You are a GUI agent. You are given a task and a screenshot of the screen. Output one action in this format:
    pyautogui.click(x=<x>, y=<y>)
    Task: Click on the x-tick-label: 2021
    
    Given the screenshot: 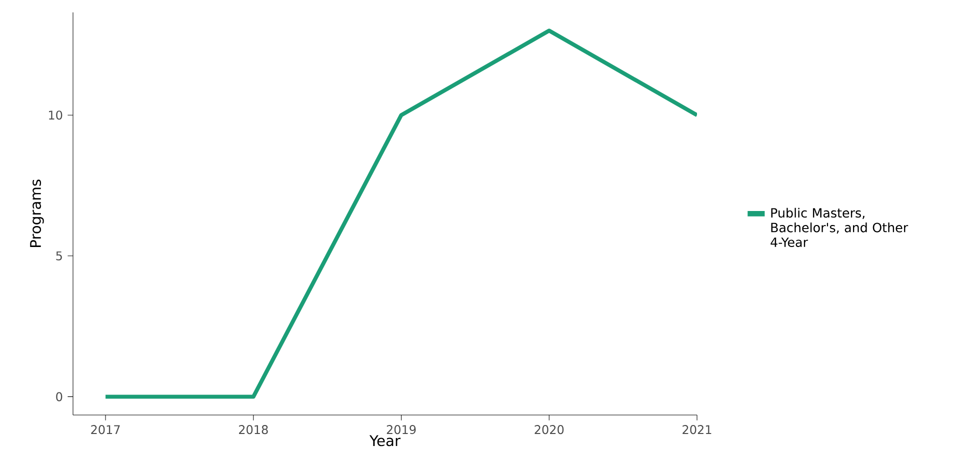 What is the action you would take?
    pyautogui.click(x=697, y=429)
    